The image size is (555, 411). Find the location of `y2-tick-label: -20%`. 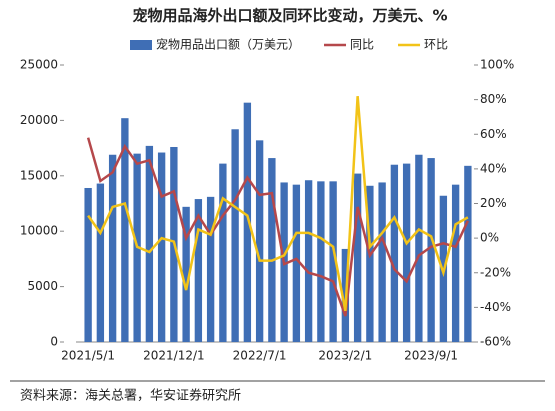

y2-tick-label: -20% is located at coordinates (495, 272).